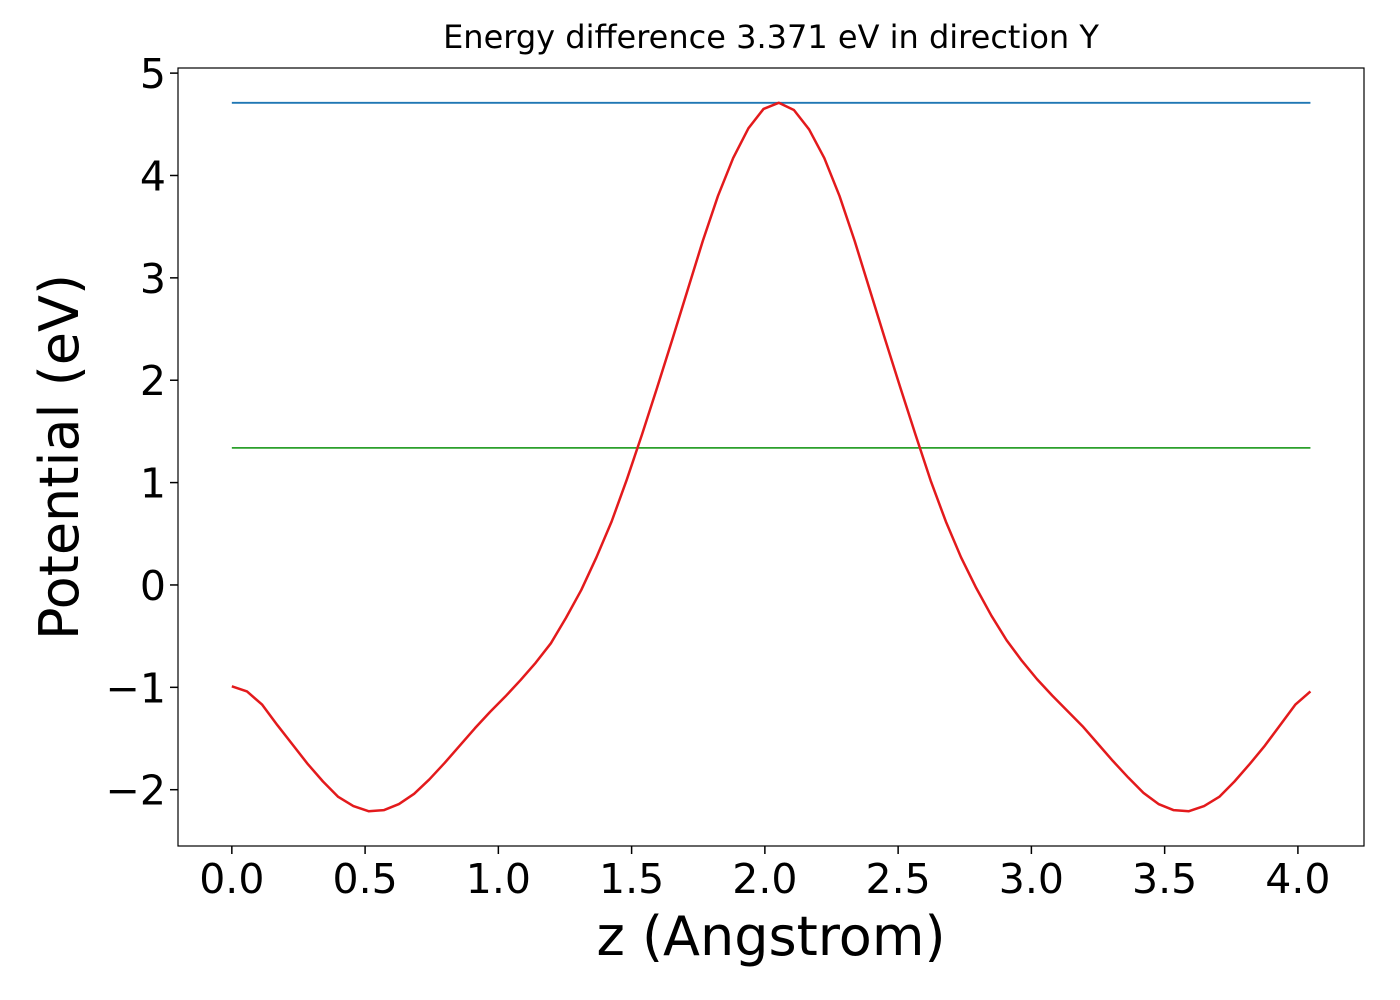 The height and width of the screenshot is (1000, 1400). Describe the element at coordinates (231, 879) in the screenshot. I see `x-tick-label: 0.0` at that location.